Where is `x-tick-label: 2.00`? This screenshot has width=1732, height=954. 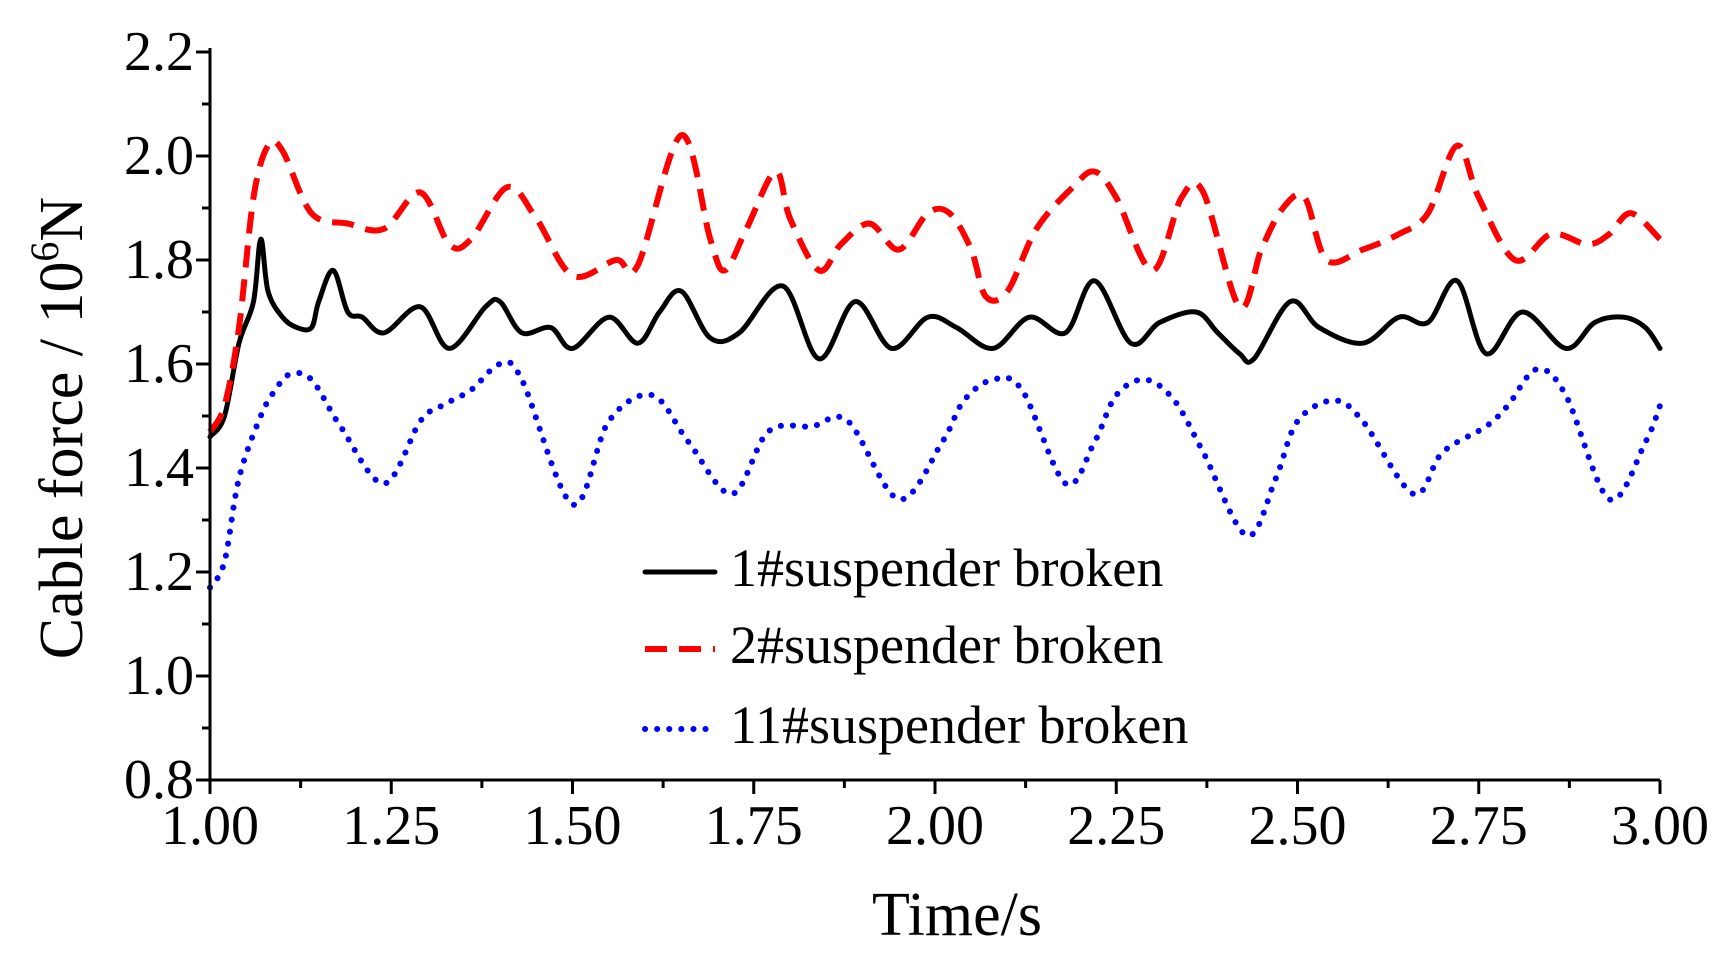
x-tick-label: 2.00 is located at coordinates (935, 826).